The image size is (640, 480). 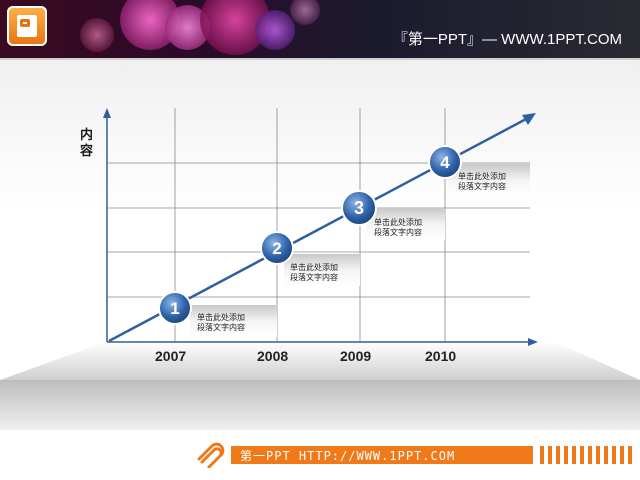 What do you see at coordinates (441, 356) in the screenshot?
I see `year-label: 2010` at bounding box center [441, 356].